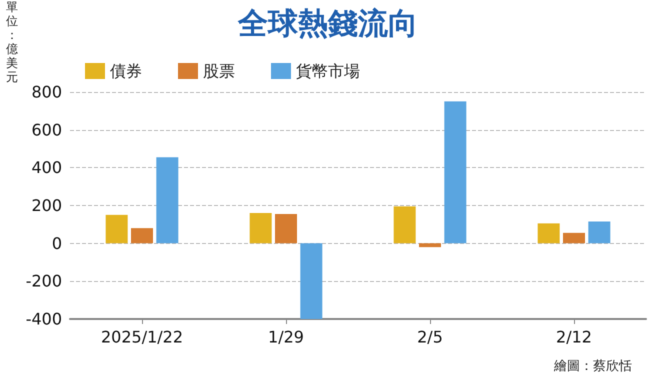  What do you see at coordinates (44, 281) in the screenshot?
I see `y-tick-label: -200` at bounding box center [44, 281].